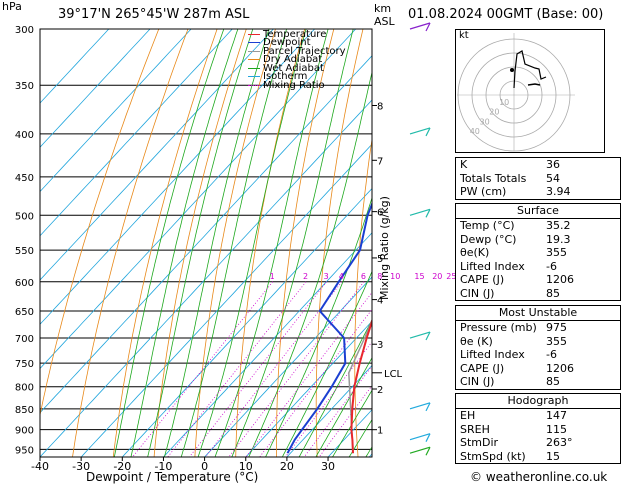 The width and height of the screenshot is (629, 486). I want to click on row-value: 975, so click(556, 327).